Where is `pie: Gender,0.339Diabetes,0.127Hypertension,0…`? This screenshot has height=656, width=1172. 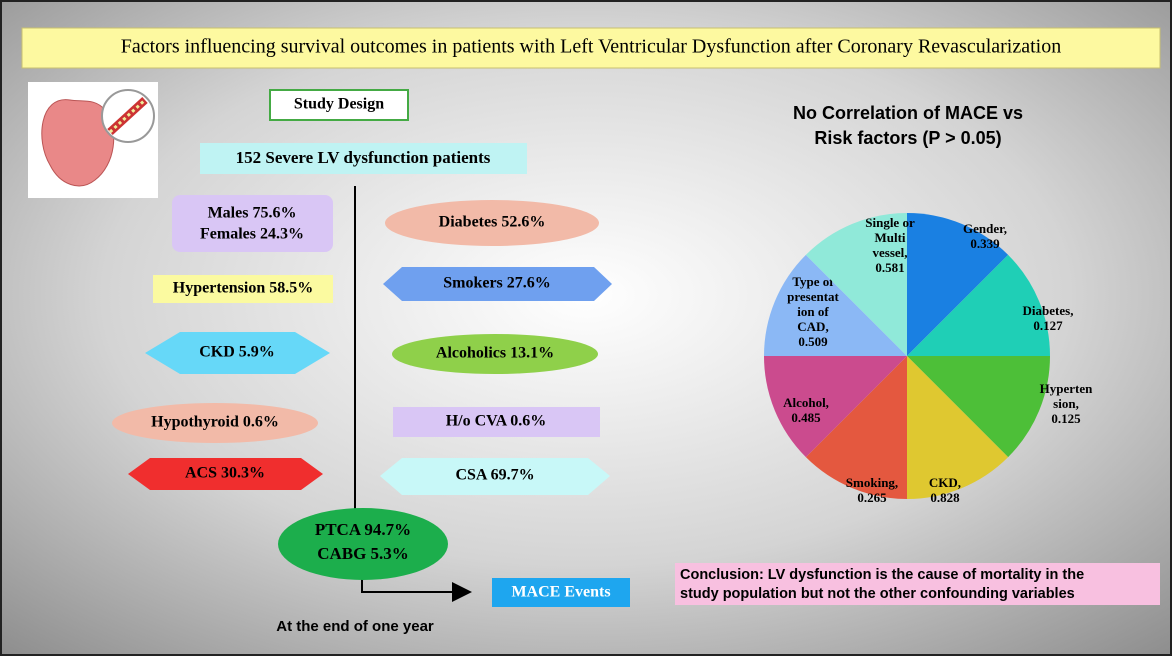 pie: Gender,0.339Diabetes,0.127Hypertension,0… is located at coordinates (928, 358).